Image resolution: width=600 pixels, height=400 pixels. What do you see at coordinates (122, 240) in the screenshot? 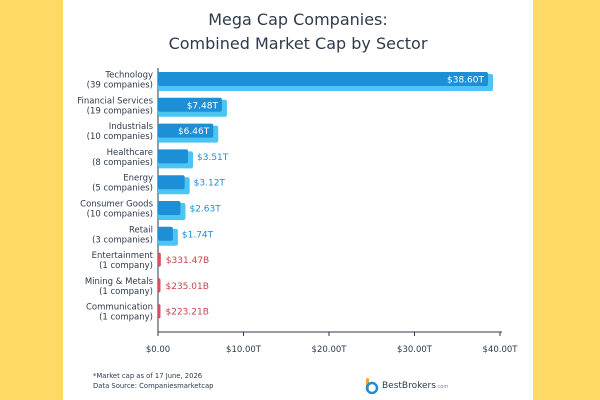
I see `category-count: (3 companies)` at bounding box center [122, 240].